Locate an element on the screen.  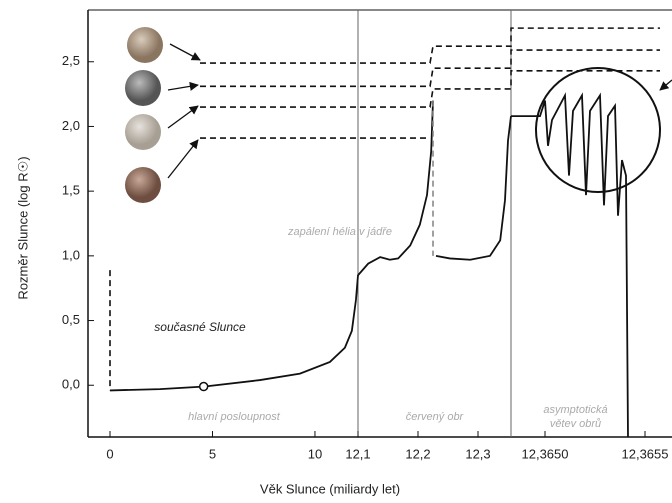
region-label: červený obr is located at coordinates (435, 417).